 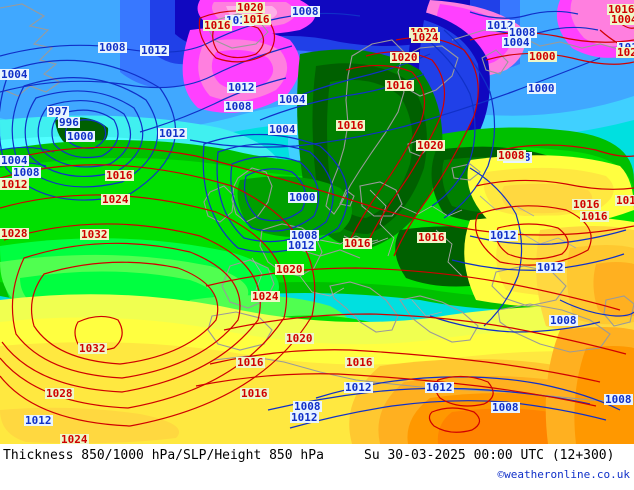 I want to click on copyright-notice: ©weatheronline.co.uk, so click(x=563, y=474).